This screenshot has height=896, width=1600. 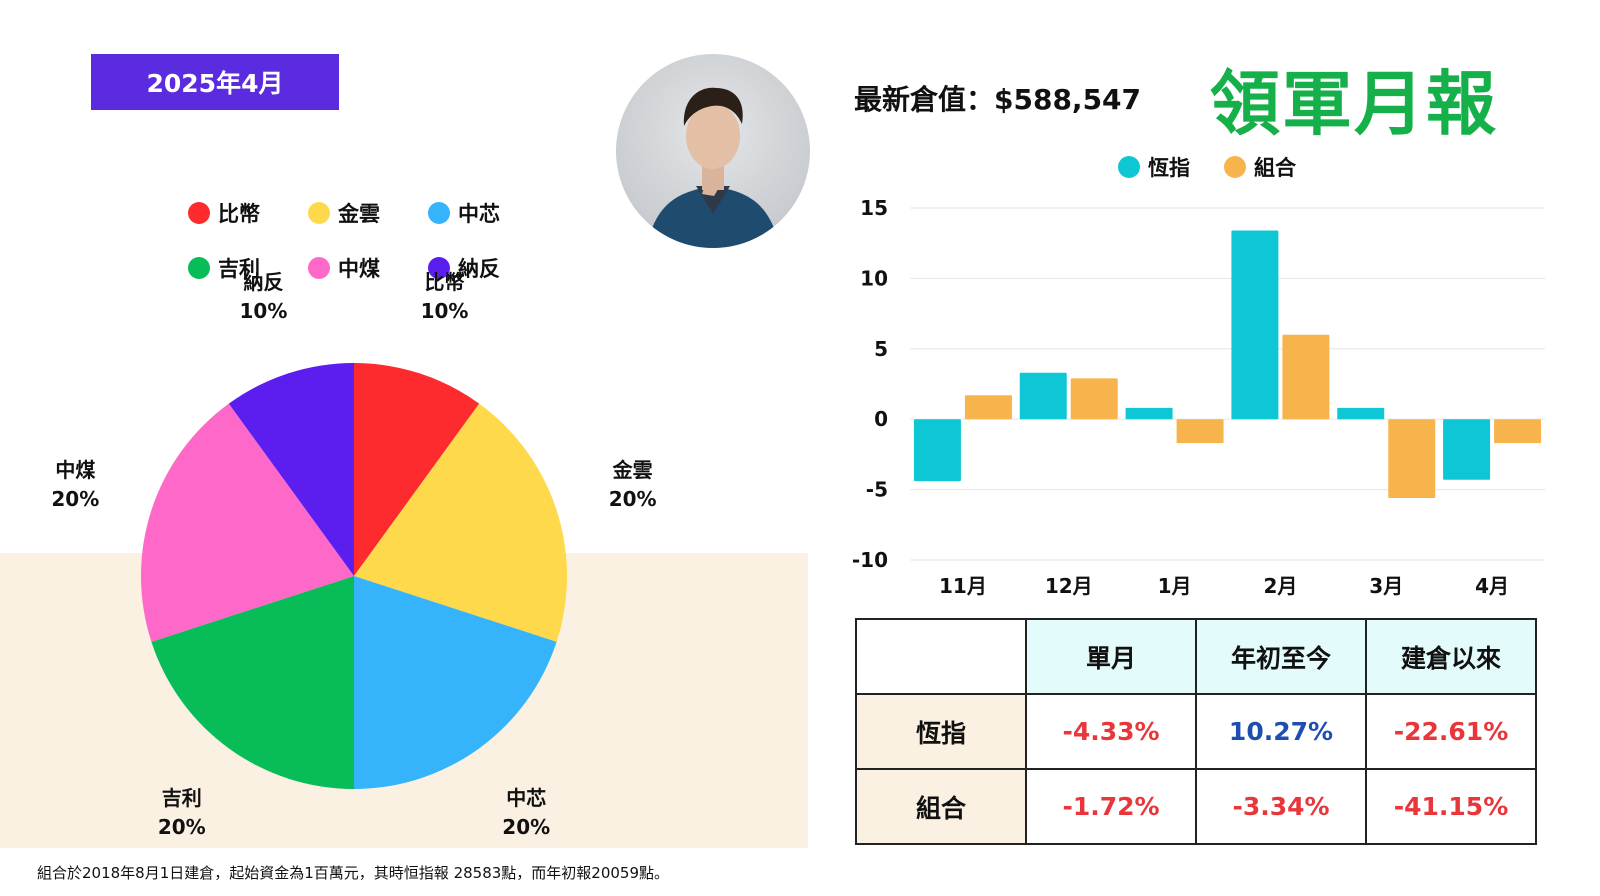 I want to click on table-row: 恆指 -4.33% 10.27% -22.61%, so click(x=1196, y=731).